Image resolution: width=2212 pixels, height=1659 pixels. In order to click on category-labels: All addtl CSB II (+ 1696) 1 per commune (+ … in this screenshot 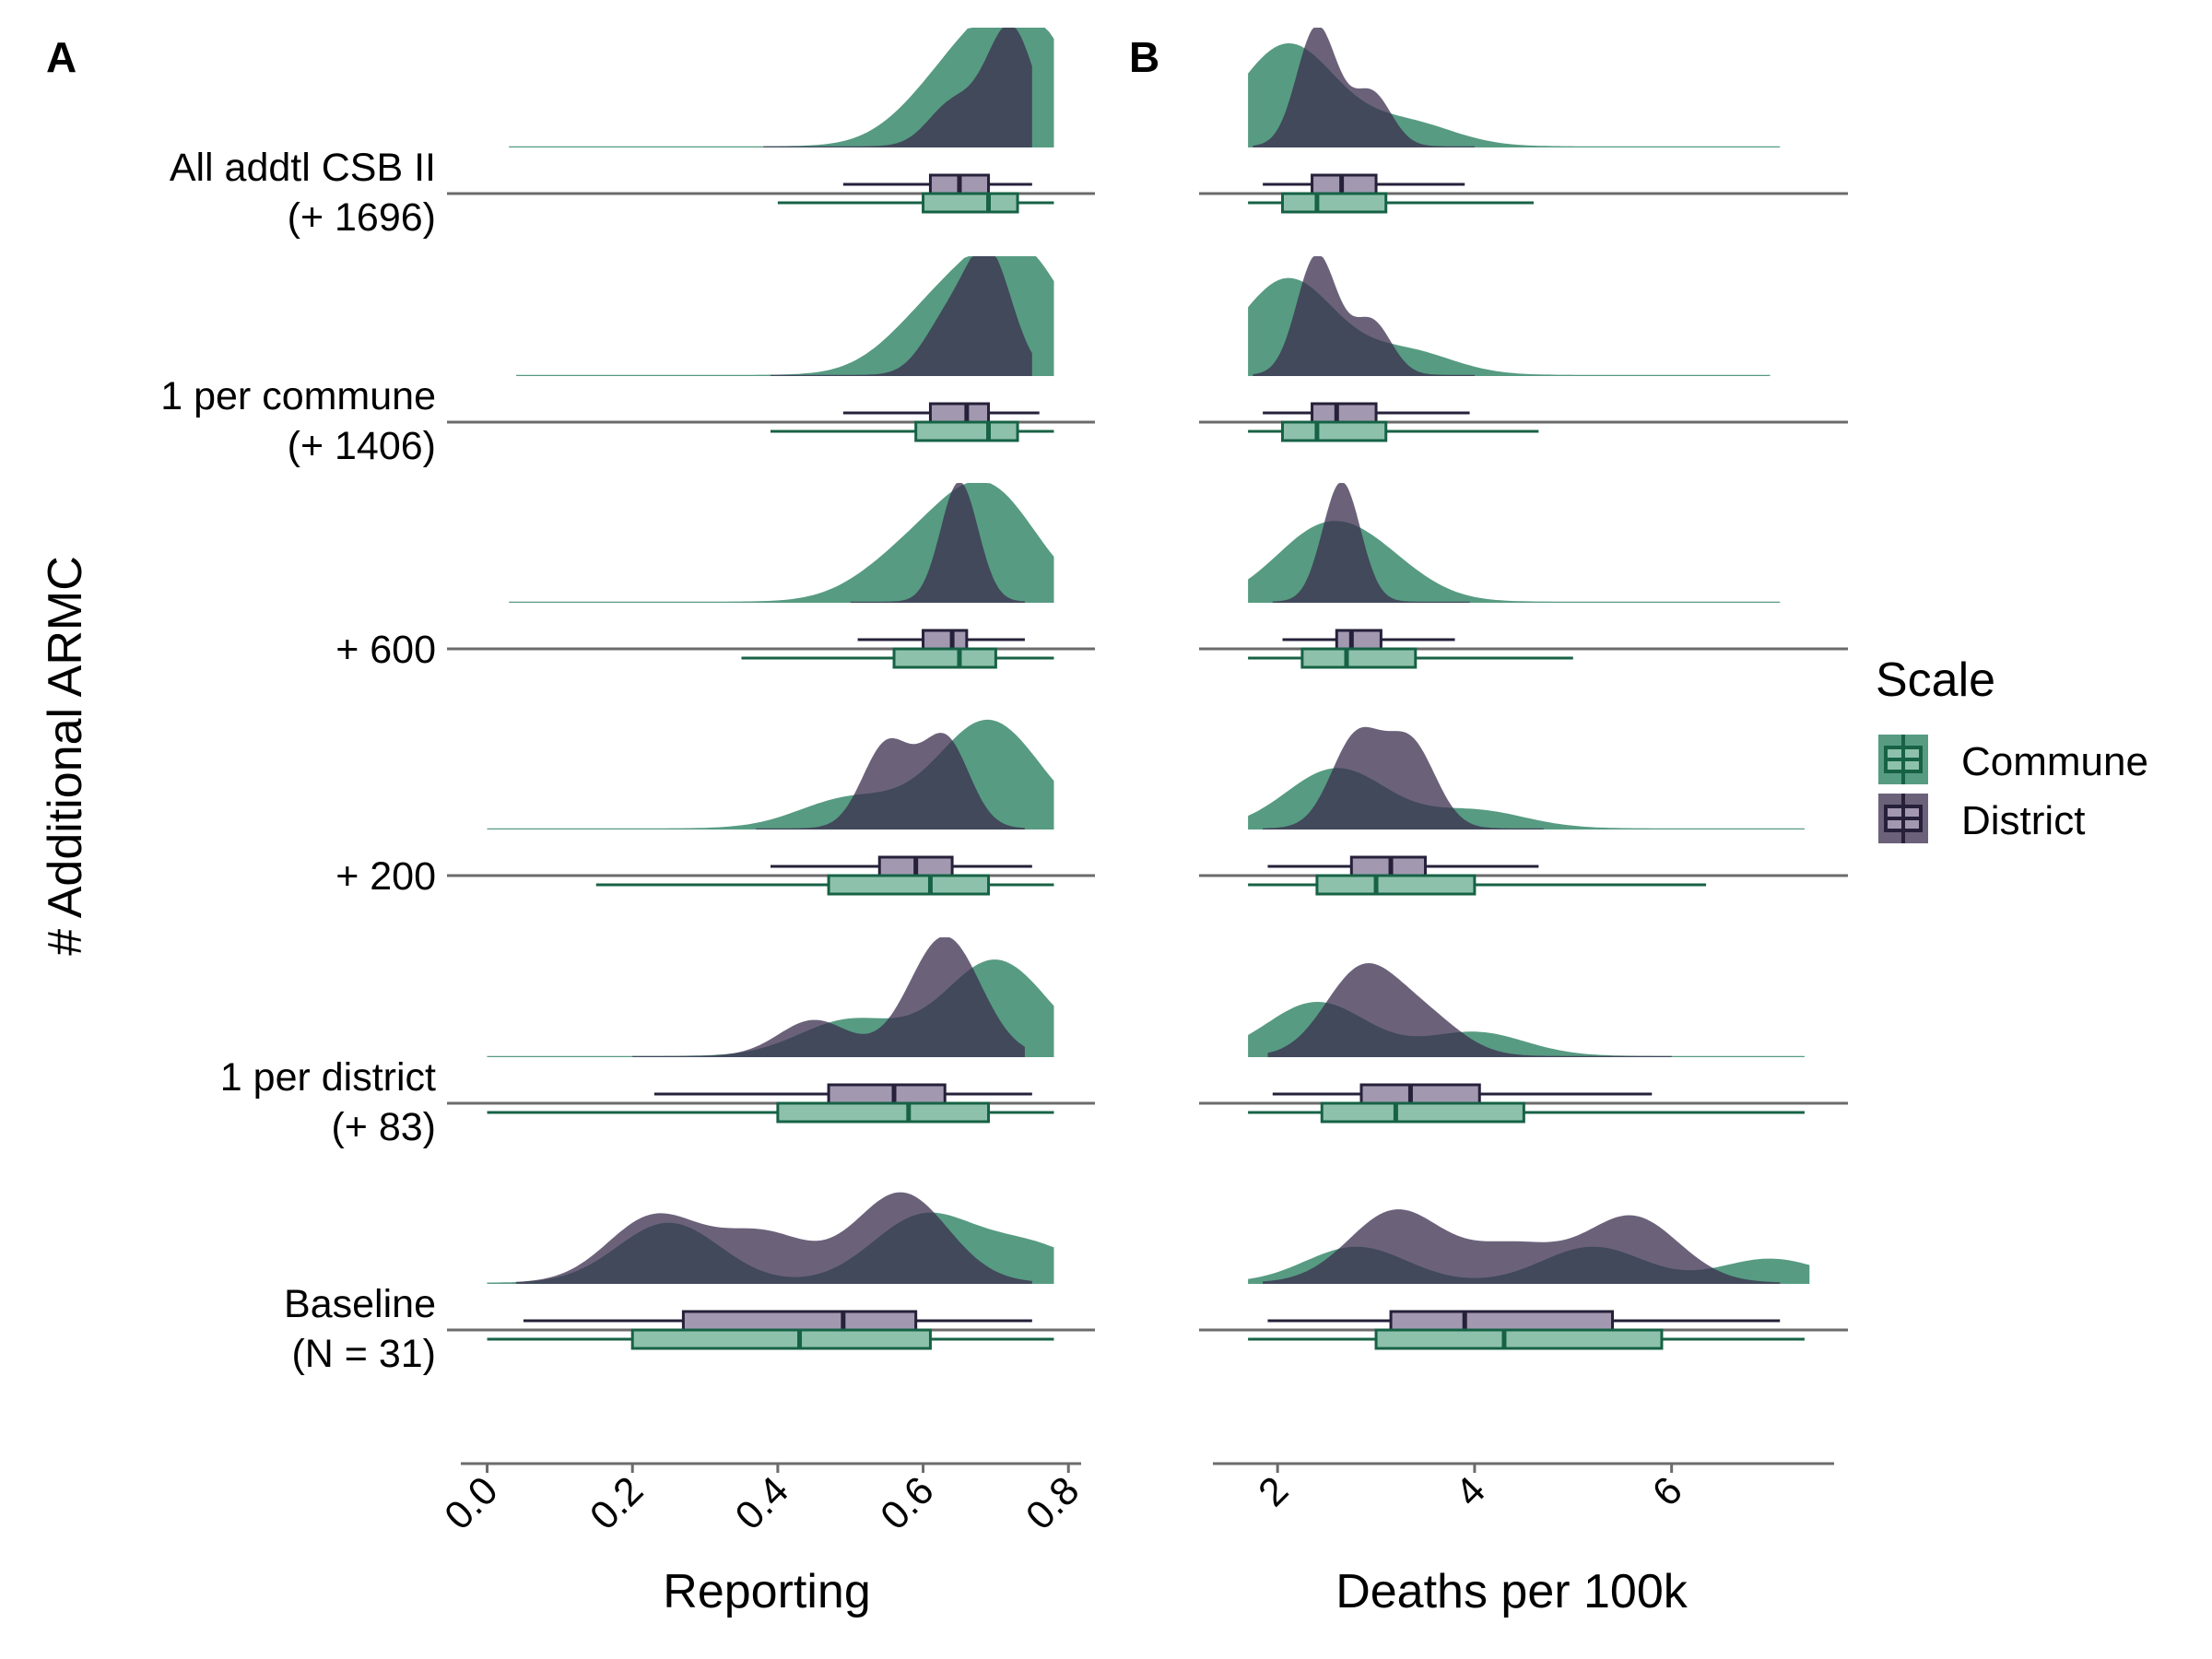, I will do `click(298, 761)`.